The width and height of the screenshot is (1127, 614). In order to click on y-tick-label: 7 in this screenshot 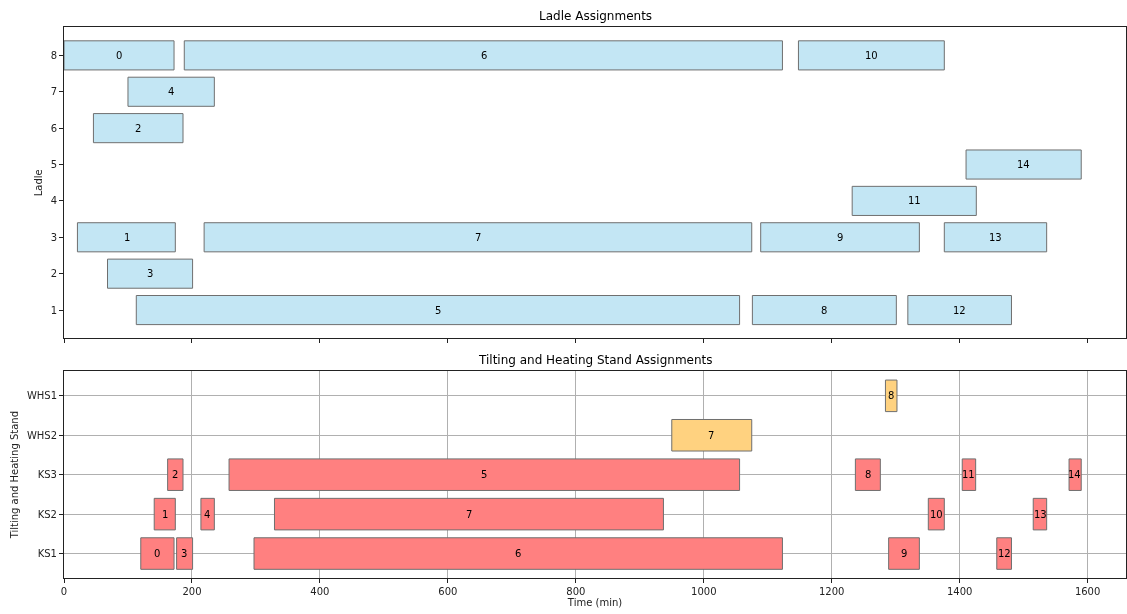, I will do `click(53, 92)`.